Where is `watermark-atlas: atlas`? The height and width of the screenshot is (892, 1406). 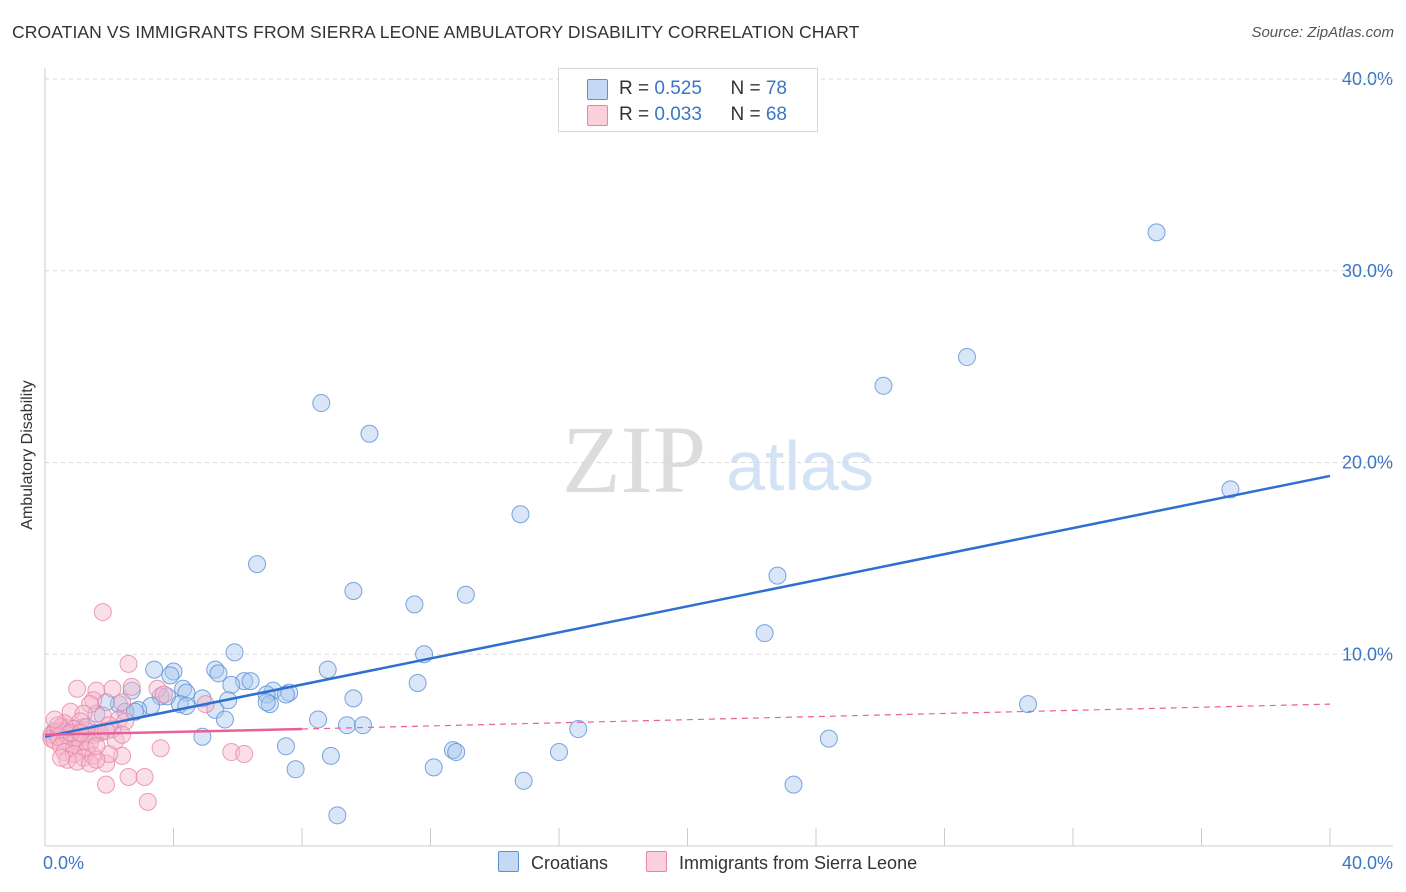
watermark-atlas: atlas is located at coordinates (800, 466).